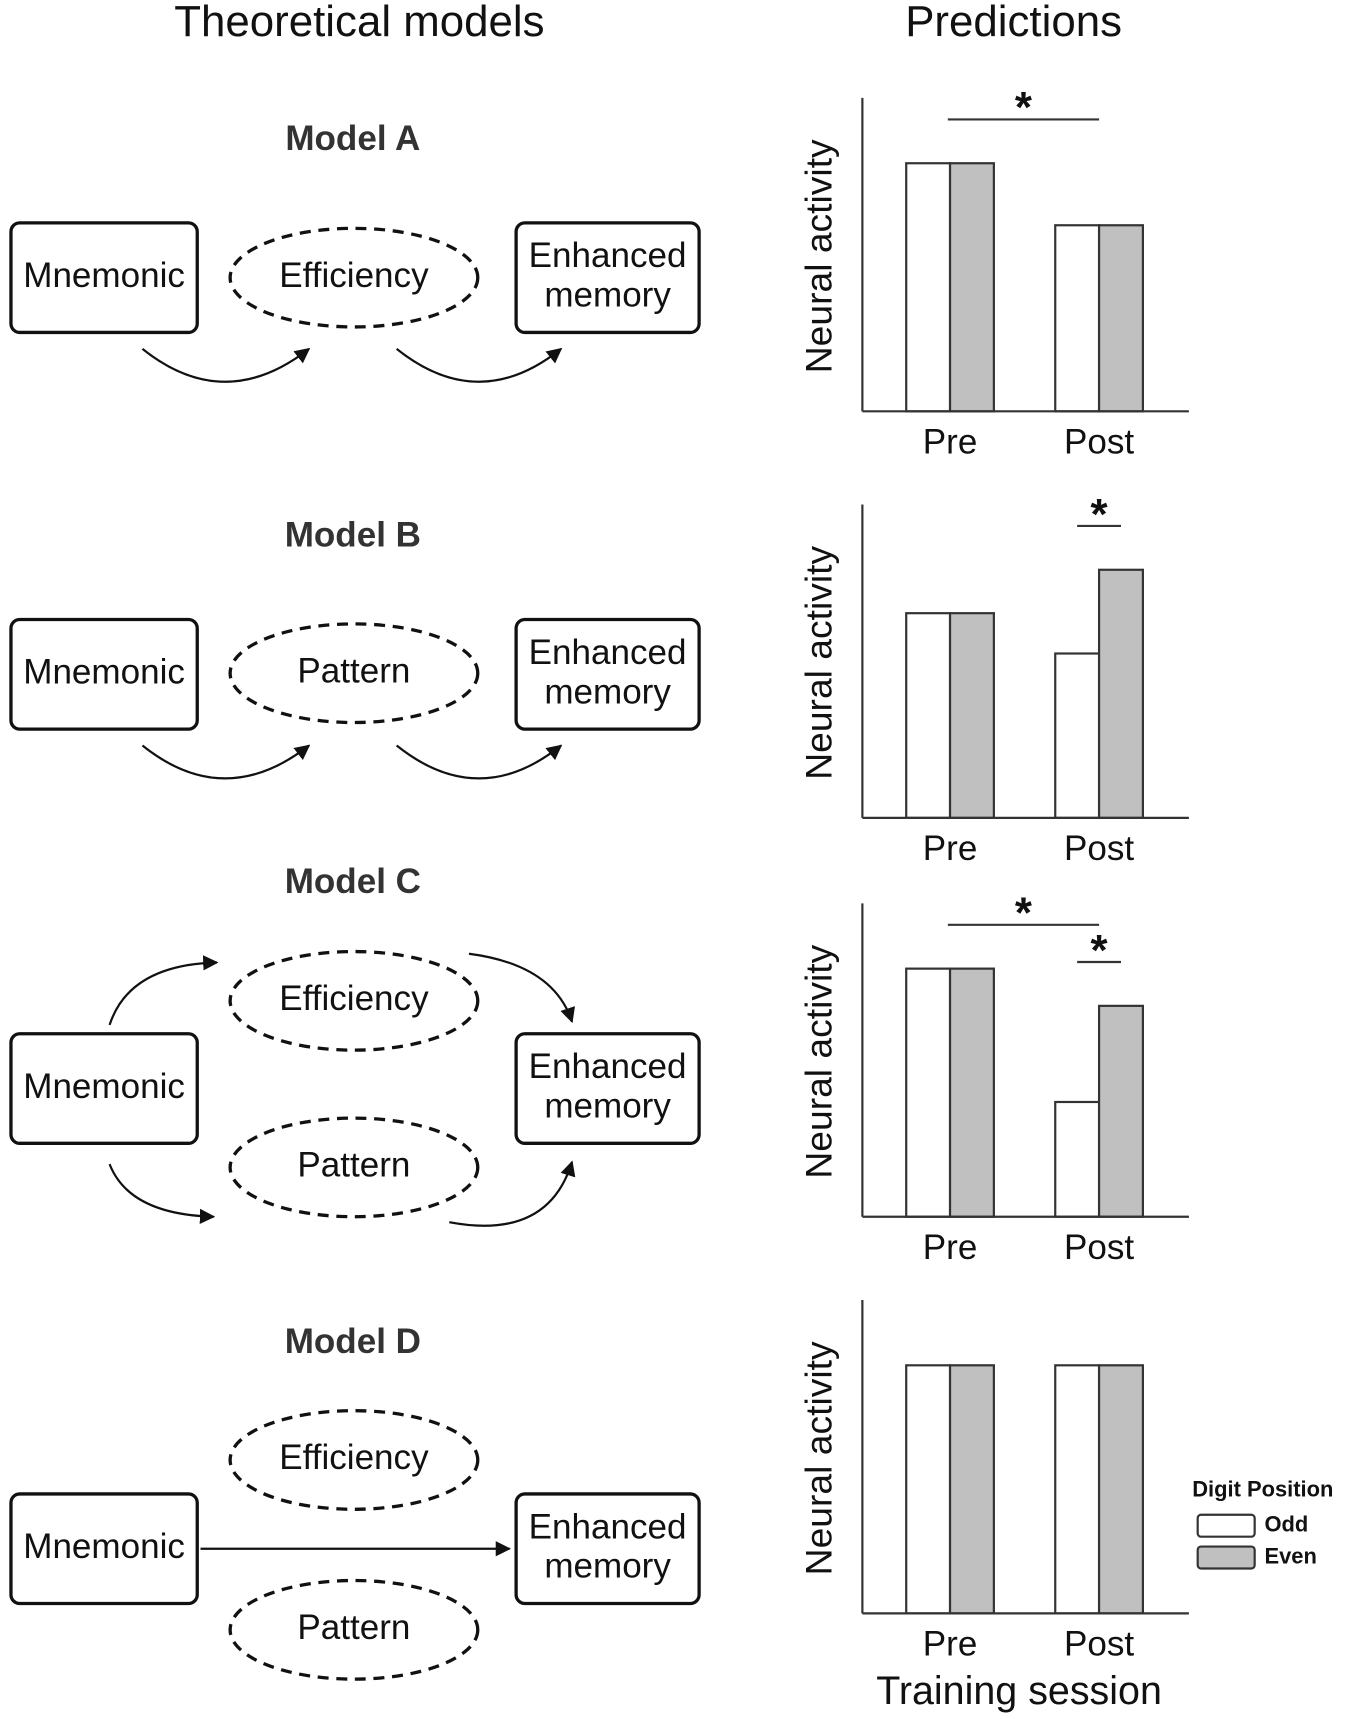  Describe the element at coordinates (1291, 1555) in the screenshot. I see `legend-label: Even` at that location.